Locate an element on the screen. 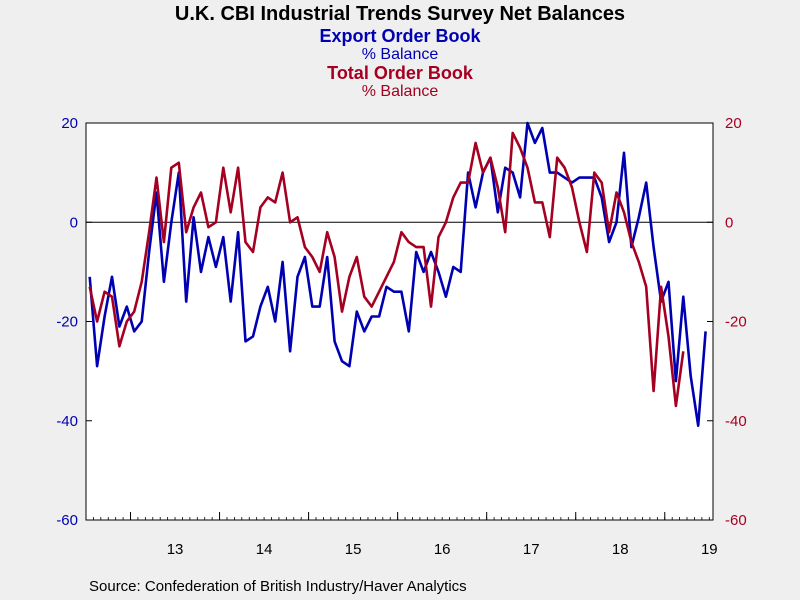 This screenshot has width=800, height=600. series-title-export: Export Order Book is located at coordinates (400, 36).